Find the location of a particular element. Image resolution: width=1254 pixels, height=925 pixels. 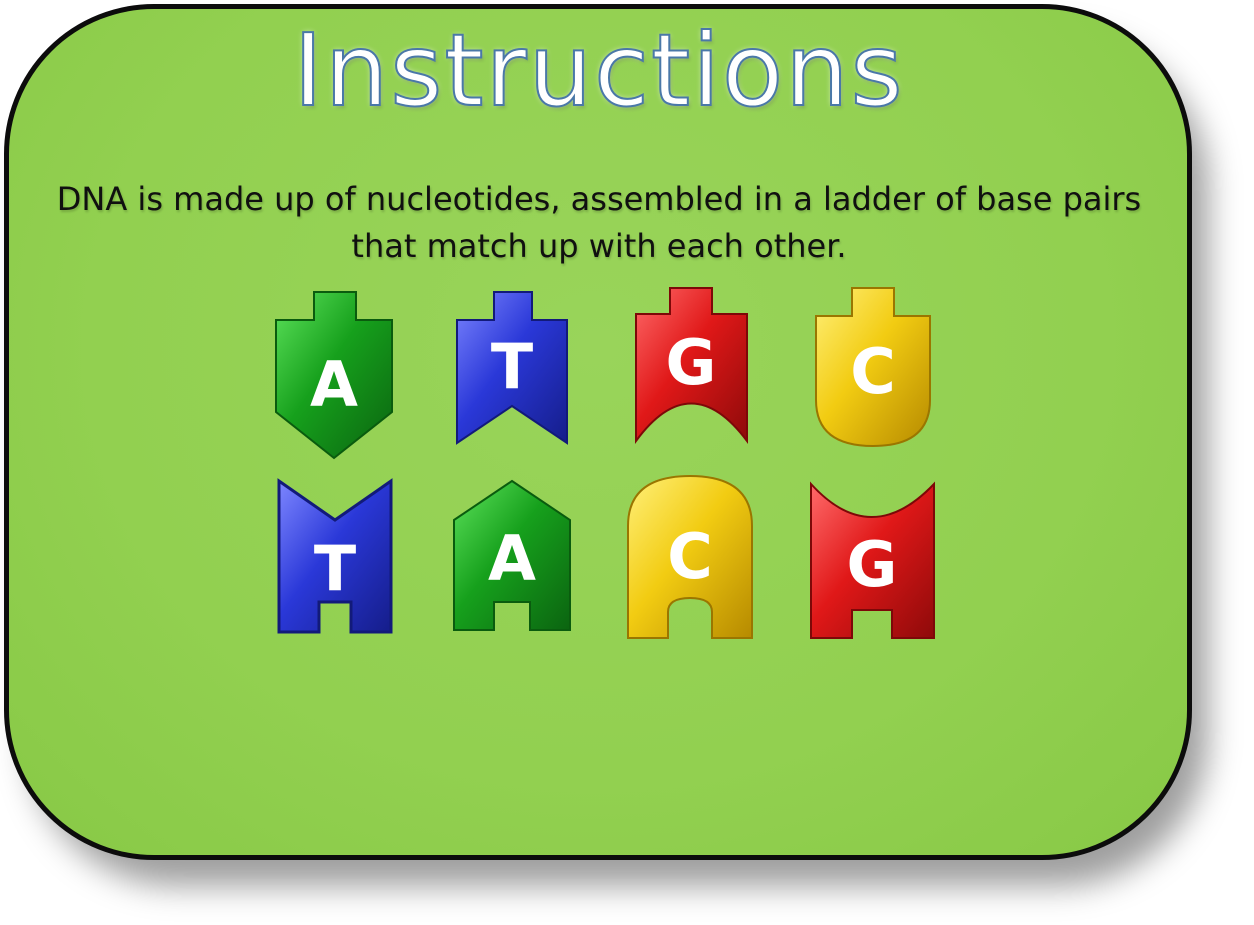

nucleotide-a-top: A is located at coordinates (334, 375).